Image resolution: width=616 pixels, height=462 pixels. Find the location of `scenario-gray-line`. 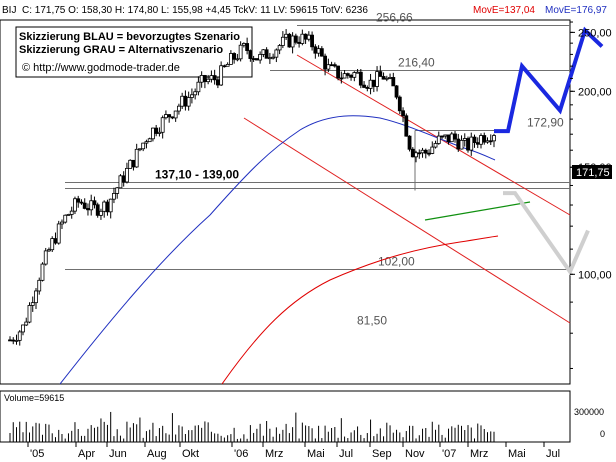

scenario-gray-line is located at coordinates (546, 233).